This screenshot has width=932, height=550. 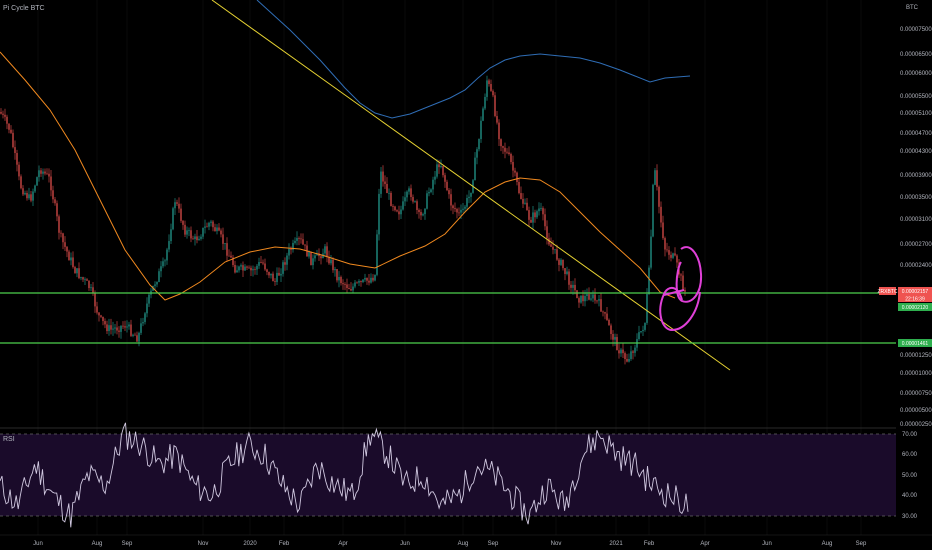 I want to click on rsi-line, so click(x=344, y=475).